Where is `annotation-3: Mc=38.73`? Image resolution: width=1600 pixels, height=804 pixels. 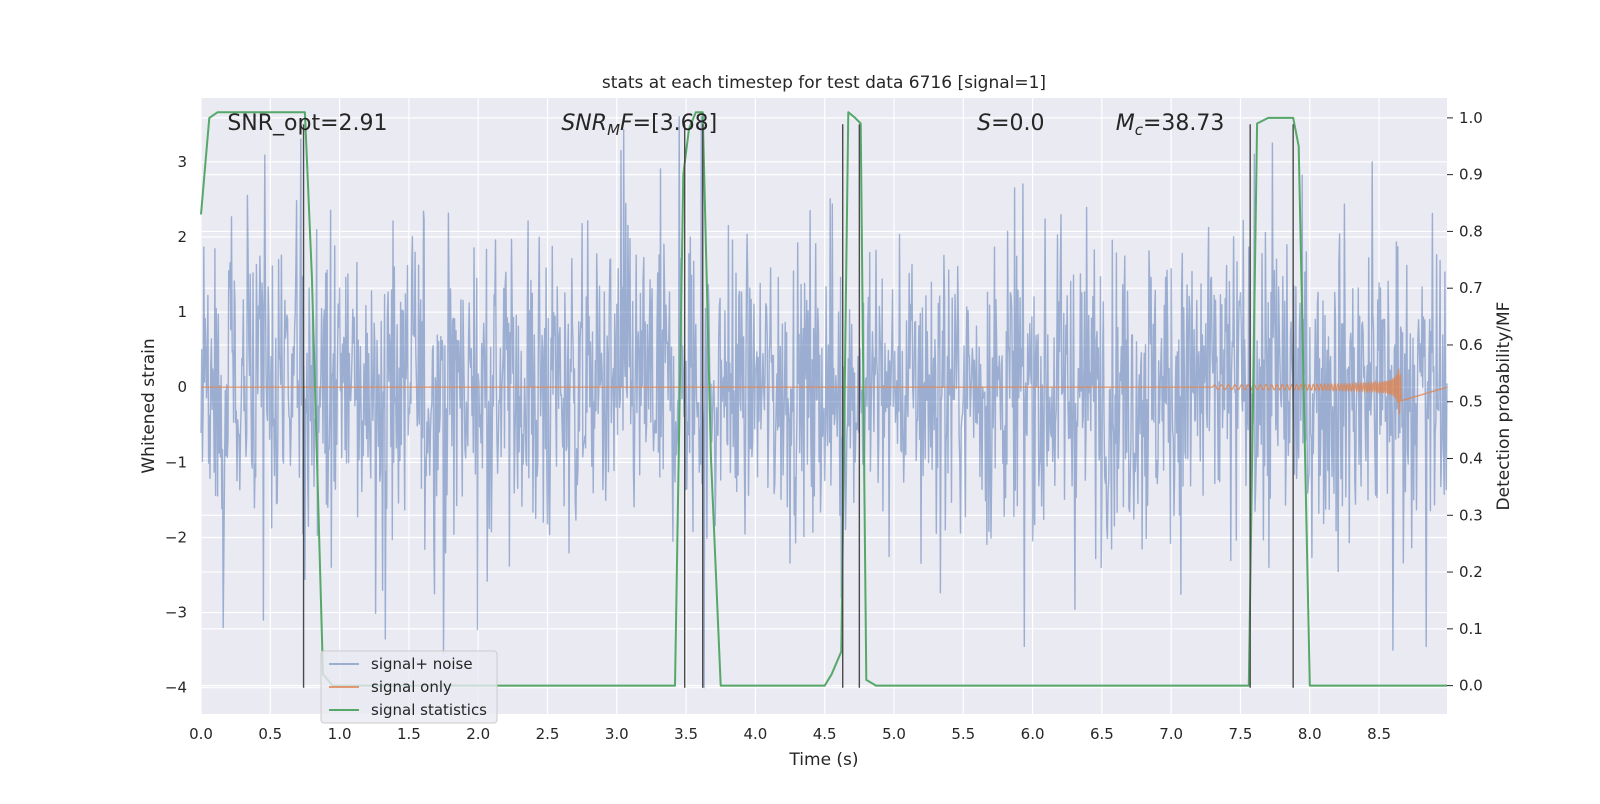 annotation-3: Mc=38.73 is located at coordinates (1170, 125).